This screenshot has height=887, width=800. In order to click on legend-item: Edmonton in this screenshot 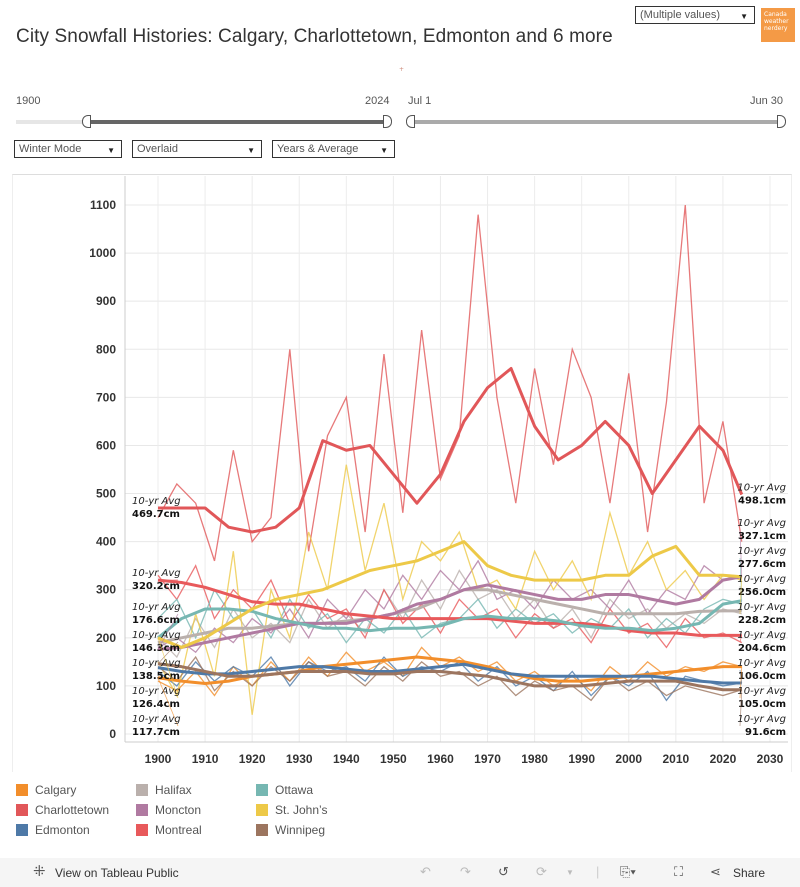, I will do `click(53, 830)`.